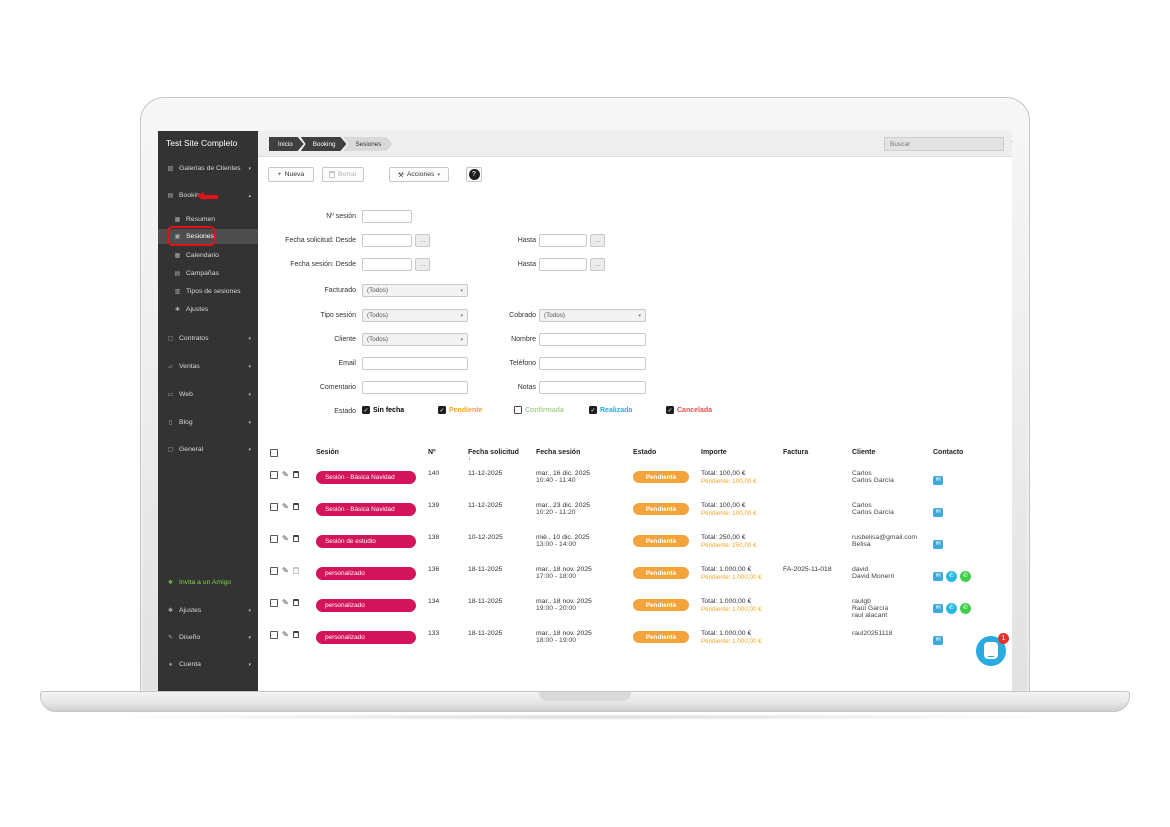 This screenshot has height=827, width=1170. Describe the element at coordinates (611, 410) in the screenshot. I see `estado-realizada: ✓ Realizada` at that location.